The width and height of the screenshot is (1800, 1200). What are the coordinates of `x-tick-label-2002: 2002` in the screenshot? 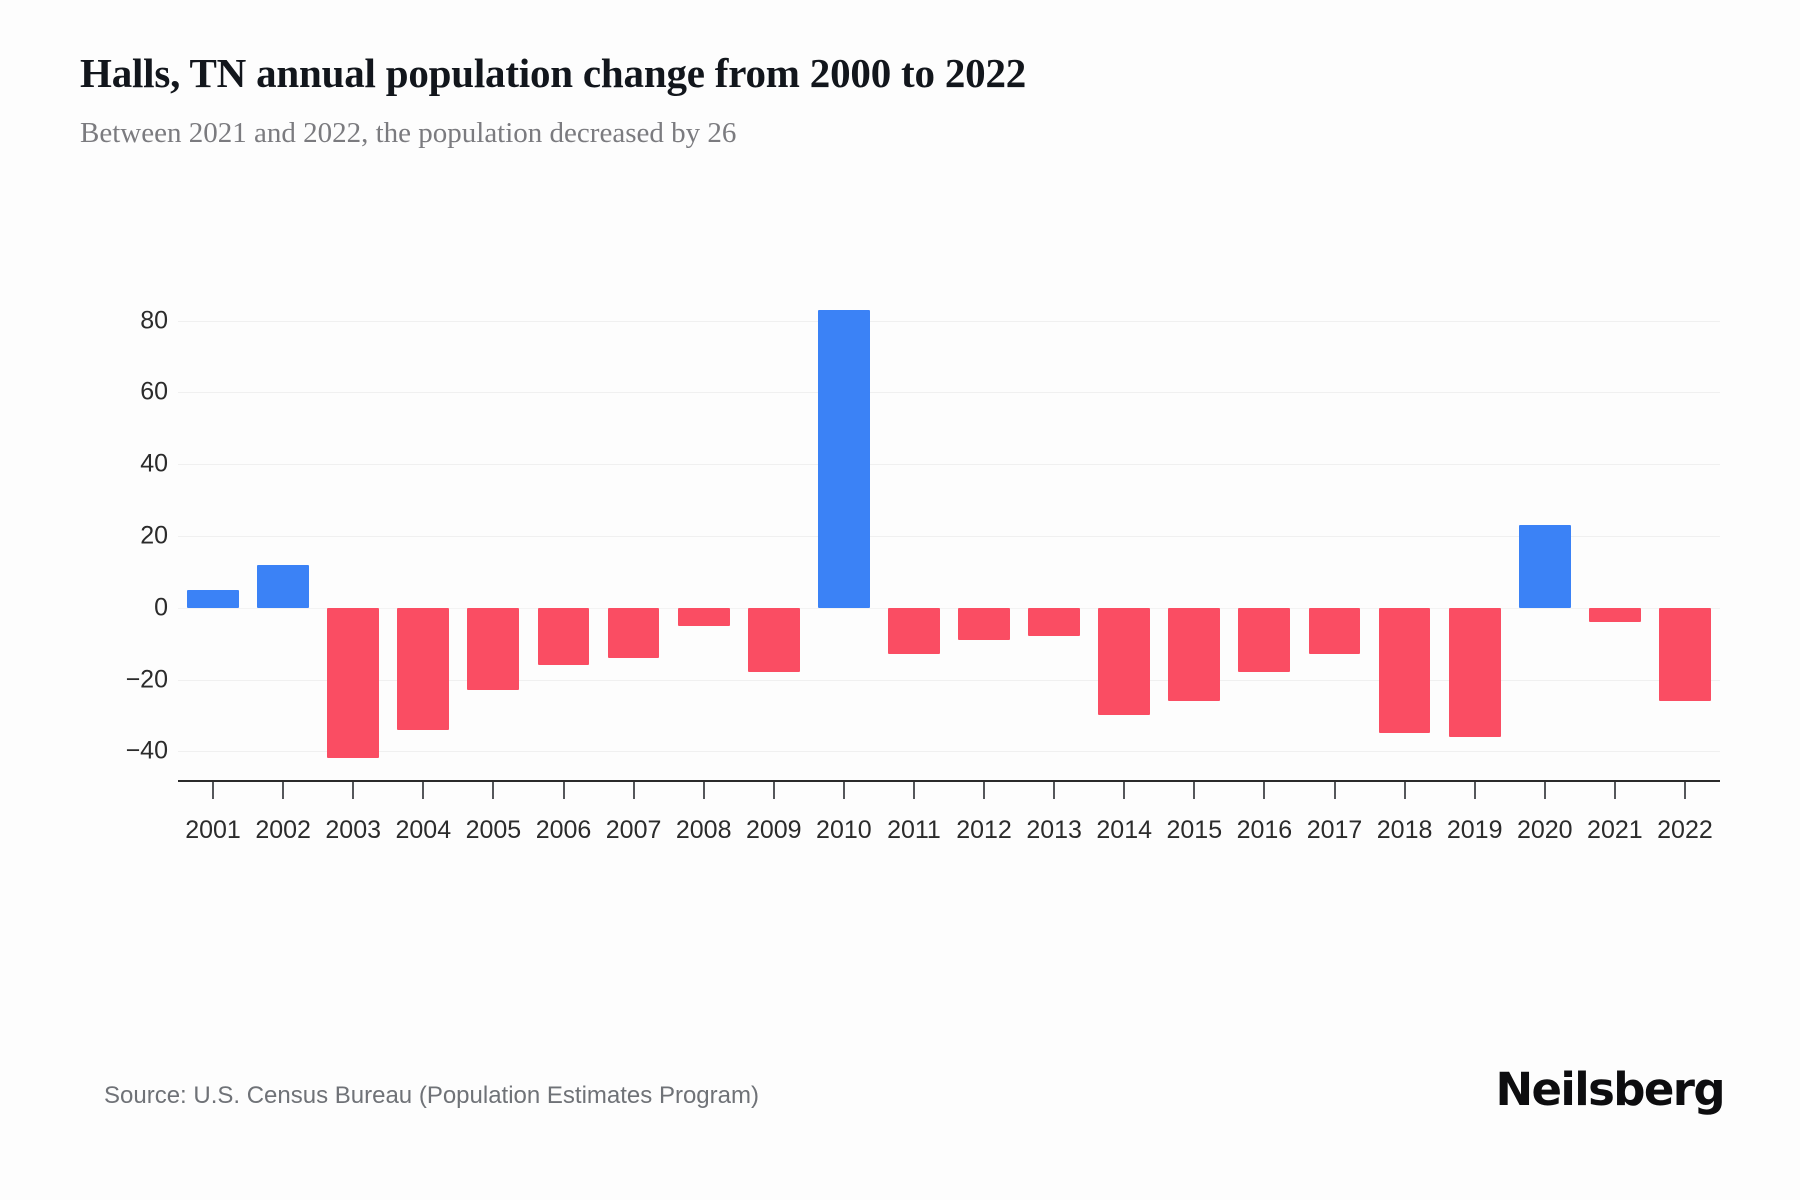 It's located at (283, 830).